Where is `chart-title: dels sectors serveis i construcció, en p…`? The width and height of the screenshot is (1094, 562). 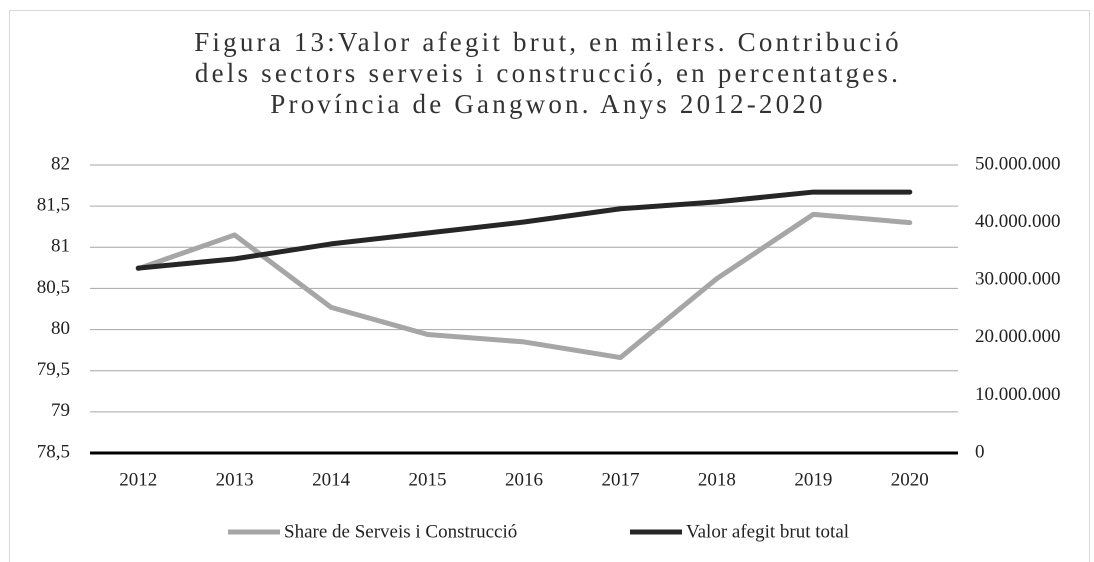 chart-title: dels sectors serveis i construcció, en p… is located at coordinates (548, 73).